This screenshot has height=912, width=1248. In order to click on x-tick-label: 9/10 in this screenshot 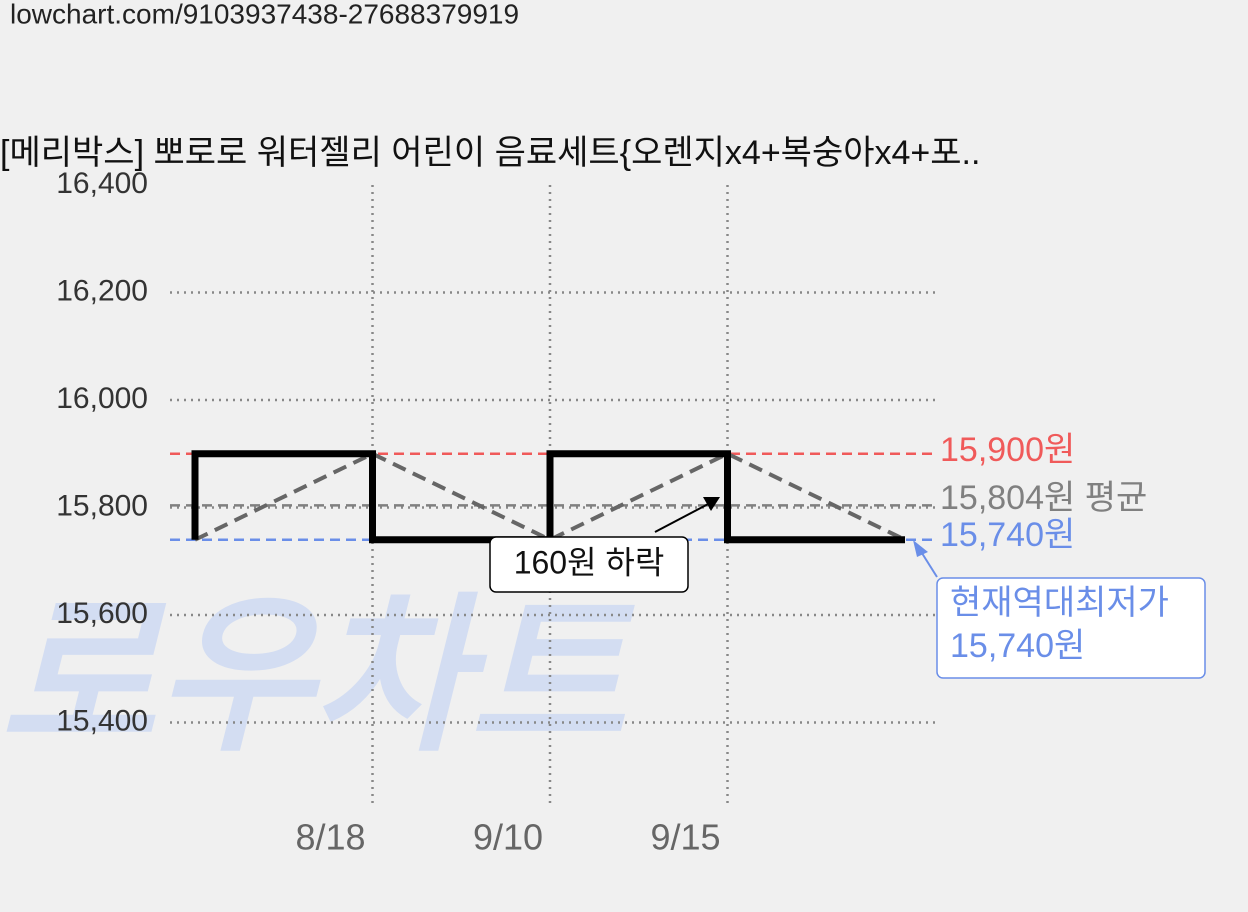, I will do `click(508, 837)`.